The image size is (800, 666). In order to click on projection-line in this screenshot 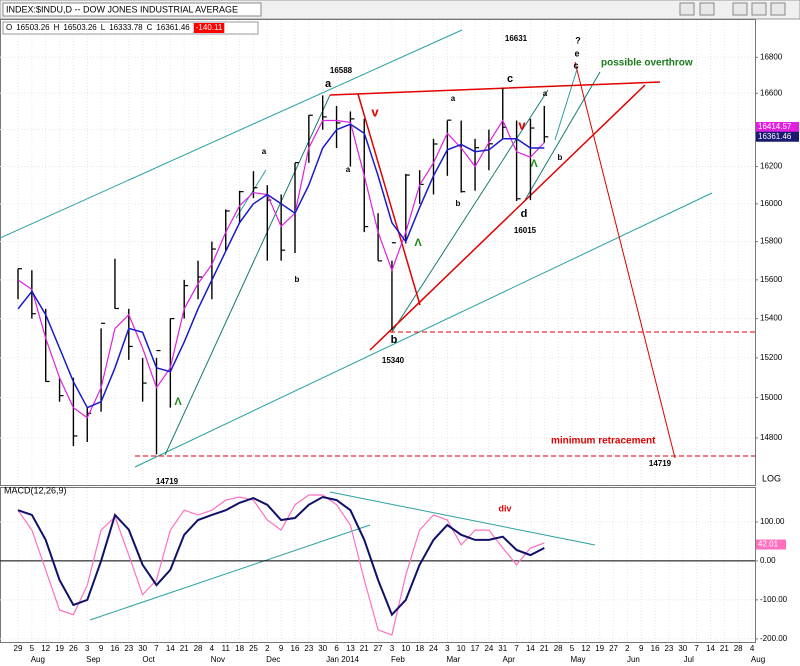, I will do `click(625, 260)`.